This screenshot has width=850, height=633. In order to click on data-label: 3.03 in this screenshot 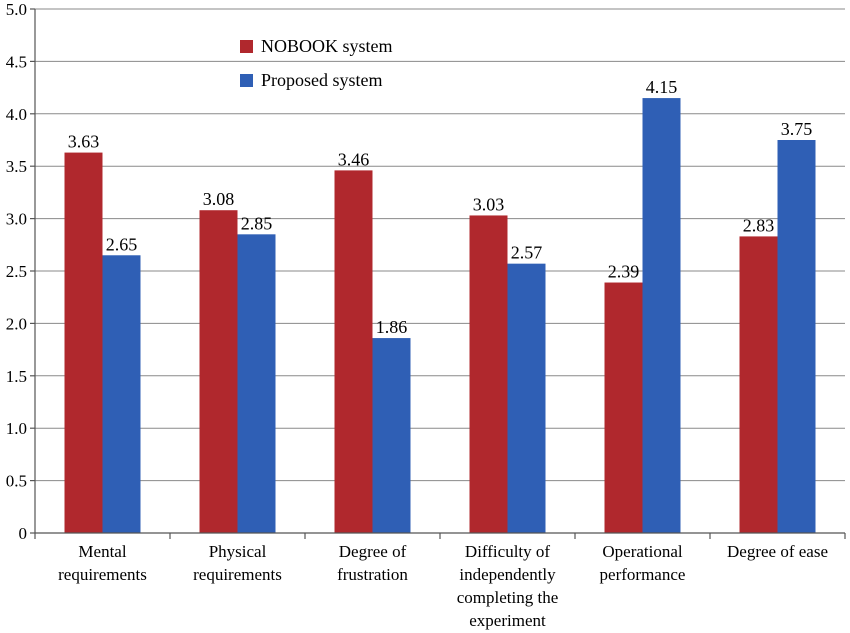, I will do `click(489, 204)`.